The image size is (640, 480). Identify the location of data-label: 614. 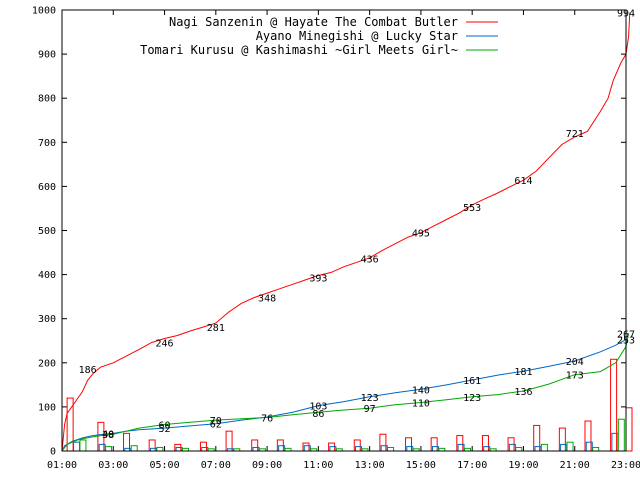
(523, 181).